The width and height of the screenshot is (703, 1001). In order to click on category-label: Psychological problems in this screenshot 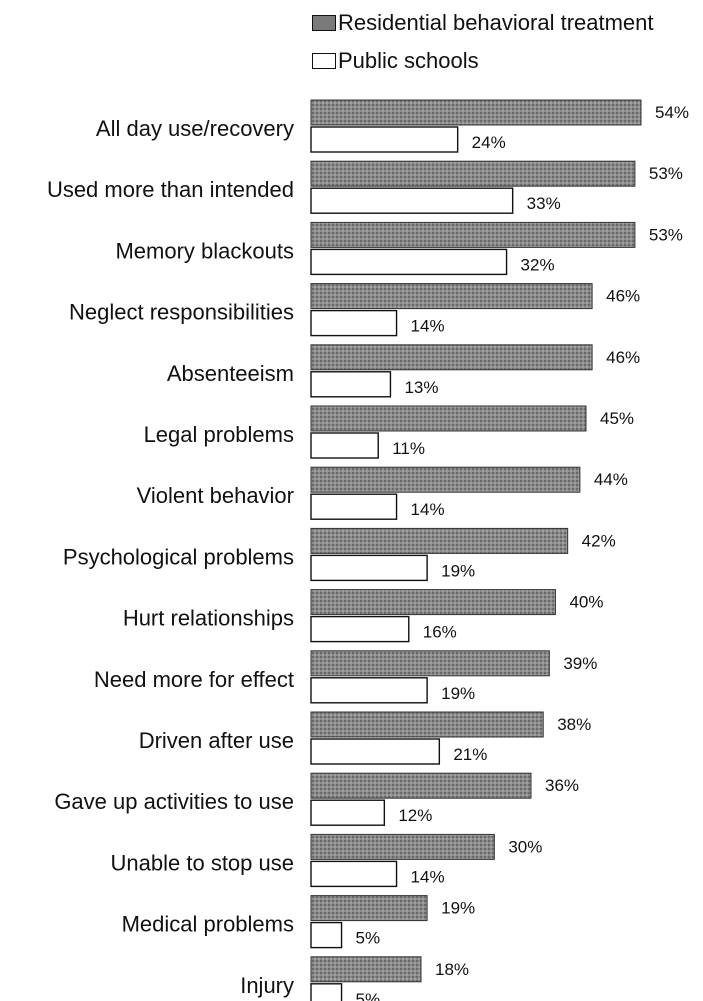, I will do `click(178, 556)`.